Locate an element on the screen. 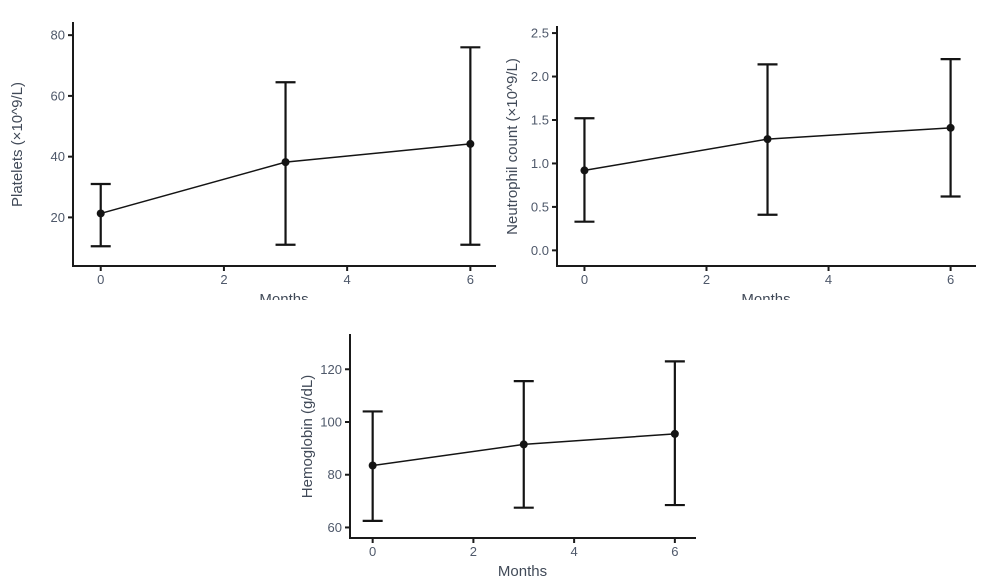 The height and width of the screenshot is (582, 1005). y-tick-label: 20 is located at coordinates (58, 217).